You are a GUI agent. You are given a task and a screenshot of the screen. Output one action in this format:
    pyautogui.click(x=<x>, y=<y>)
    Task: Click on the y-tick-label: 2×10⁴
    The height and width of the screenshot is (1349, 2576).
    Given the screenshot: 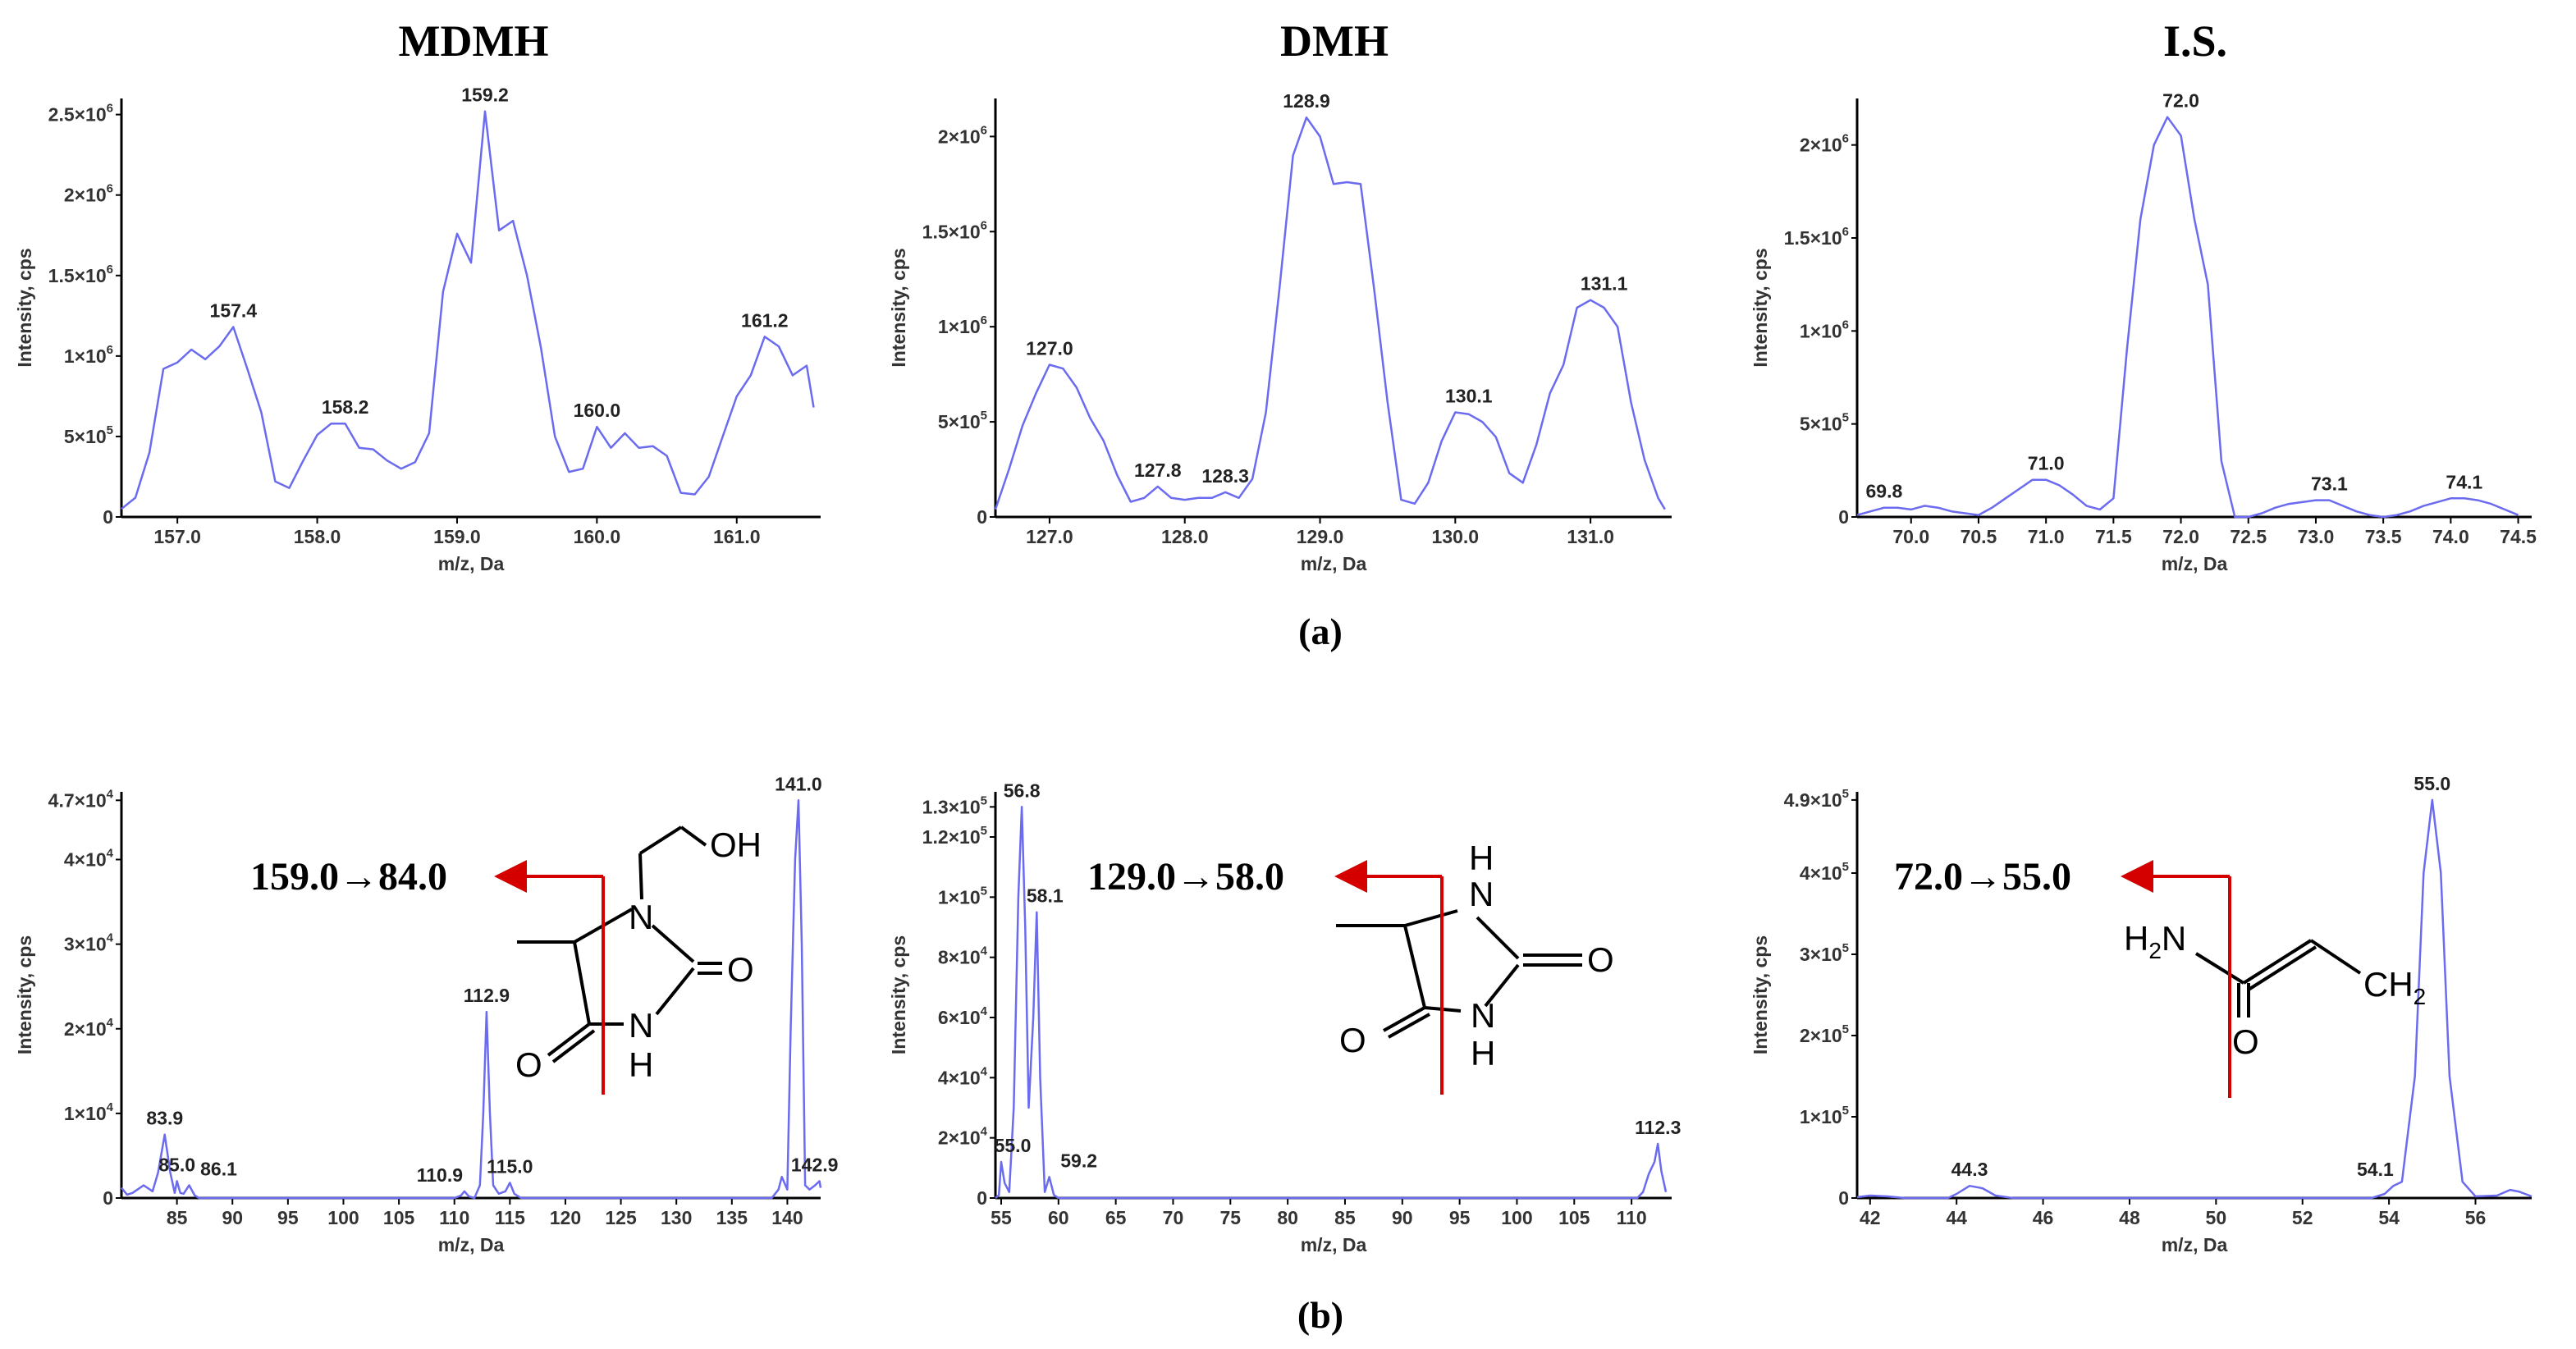 What is the action you would take?
    pyautogui.click(x=89, y=1028)
    